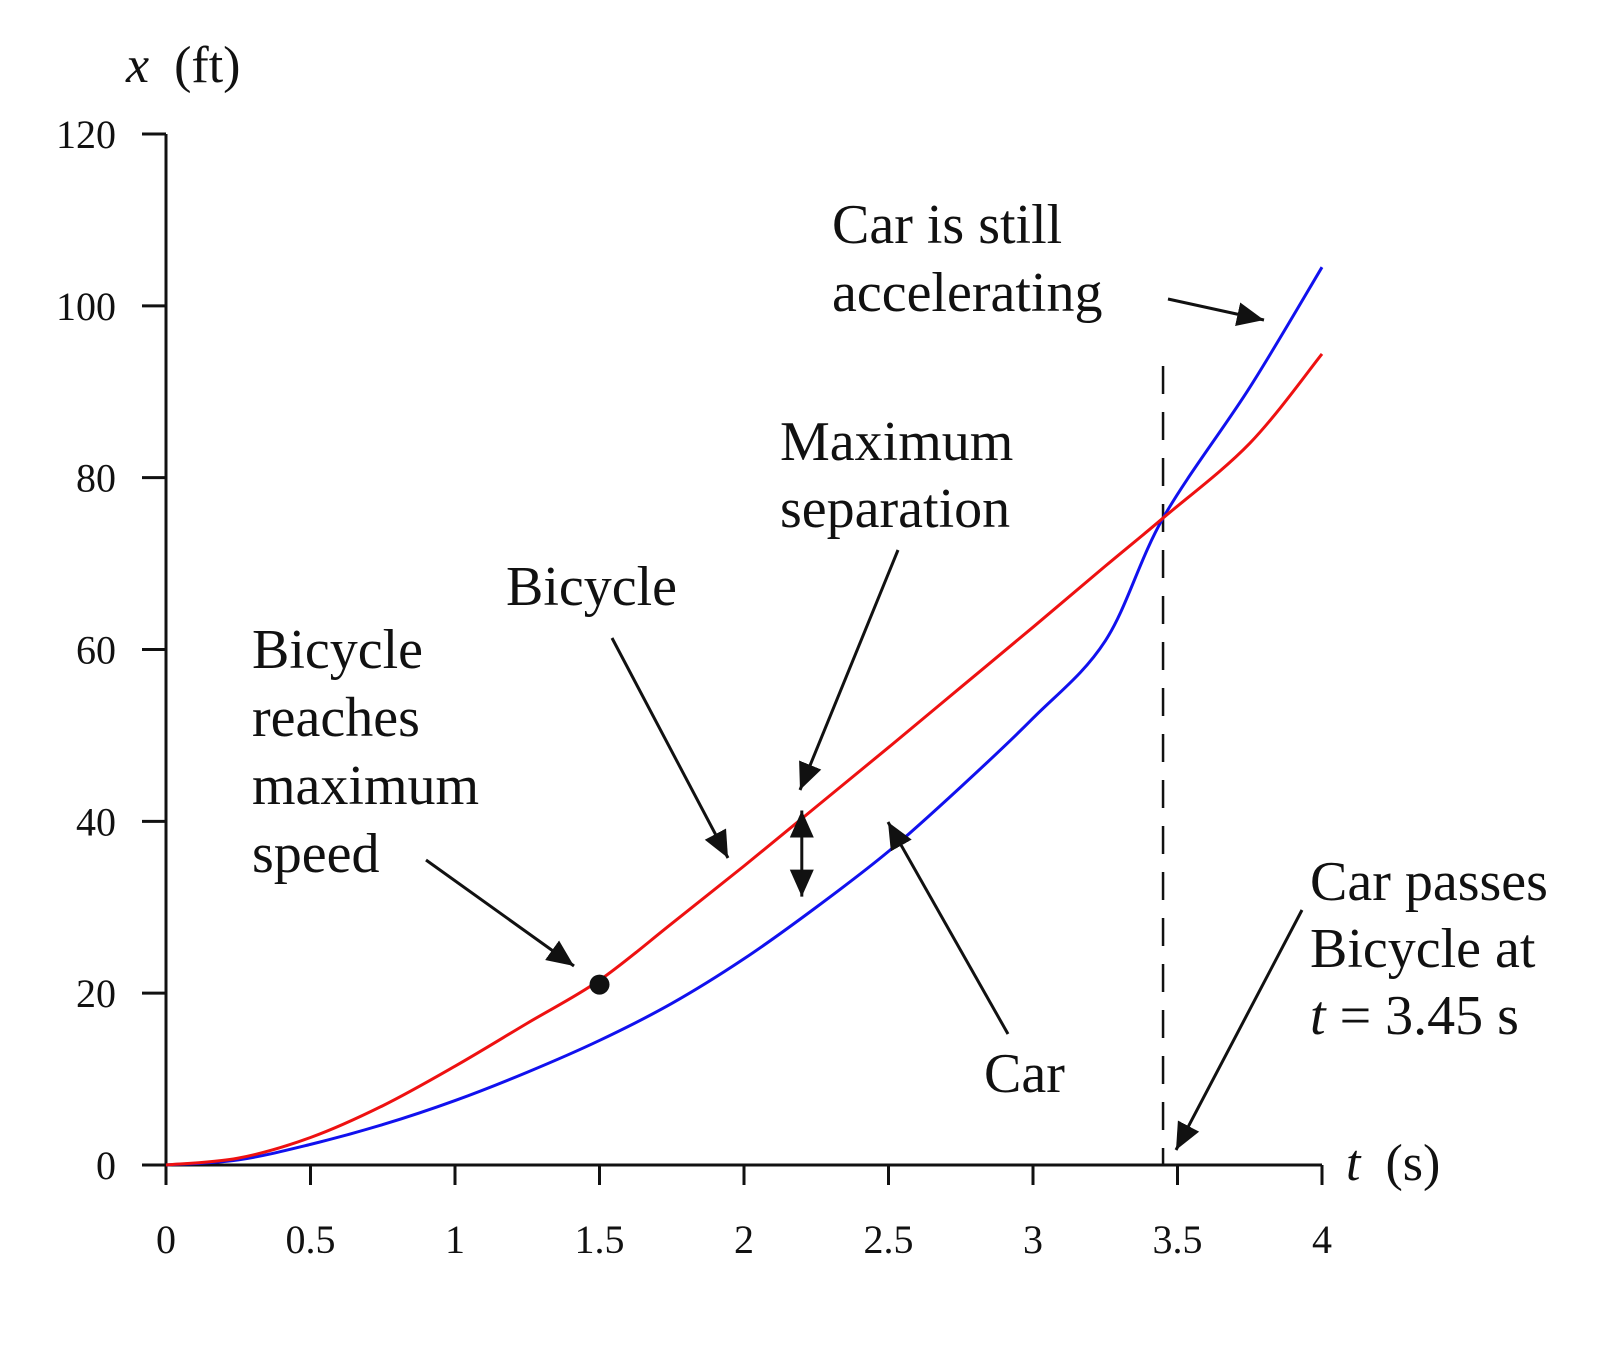 Image resolution: width=1621 pixels, height=1353 pixels. What do you see at coordinates (1429, 882) in the screenshot?
I see `car-passes-line-1: Car passes` at bounding box center [1429, 882].